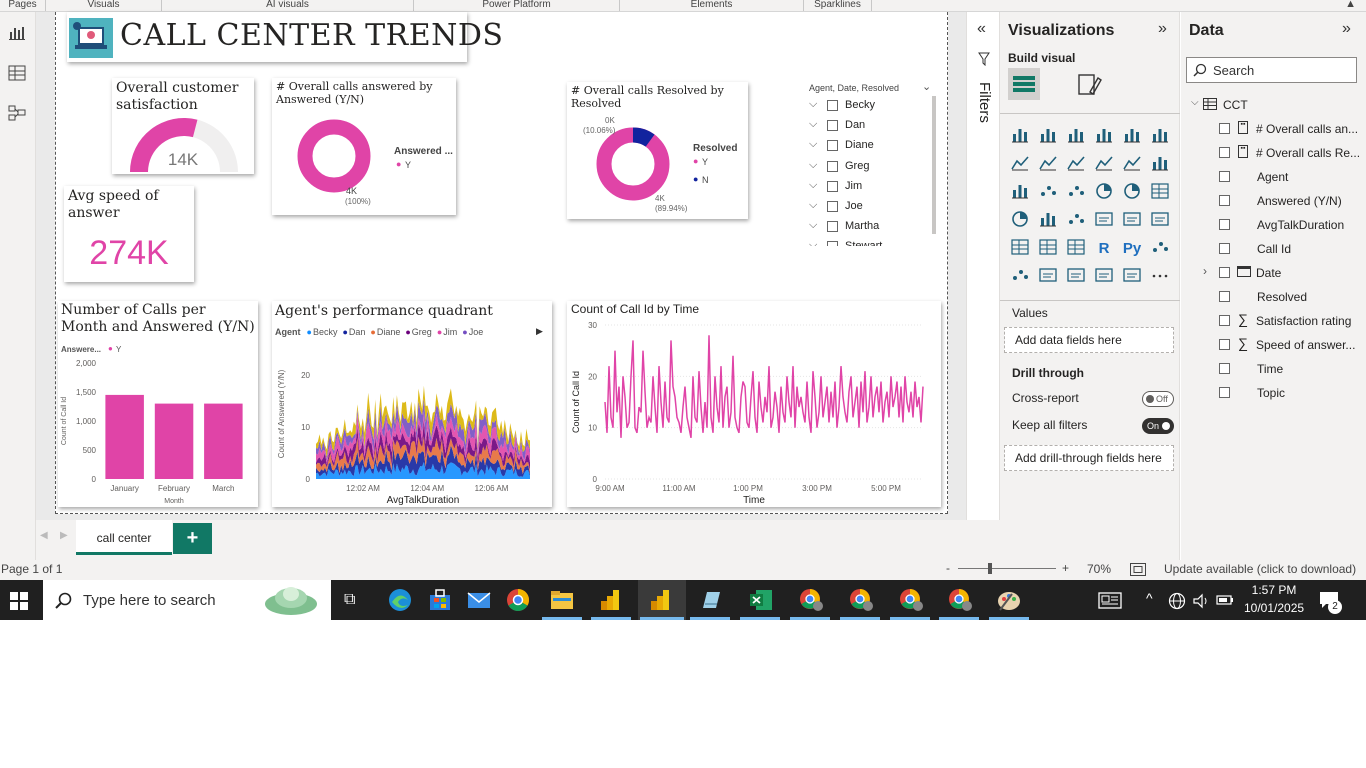  I want to click on slicer-item: ⌵ Becky, so click(870, 106).